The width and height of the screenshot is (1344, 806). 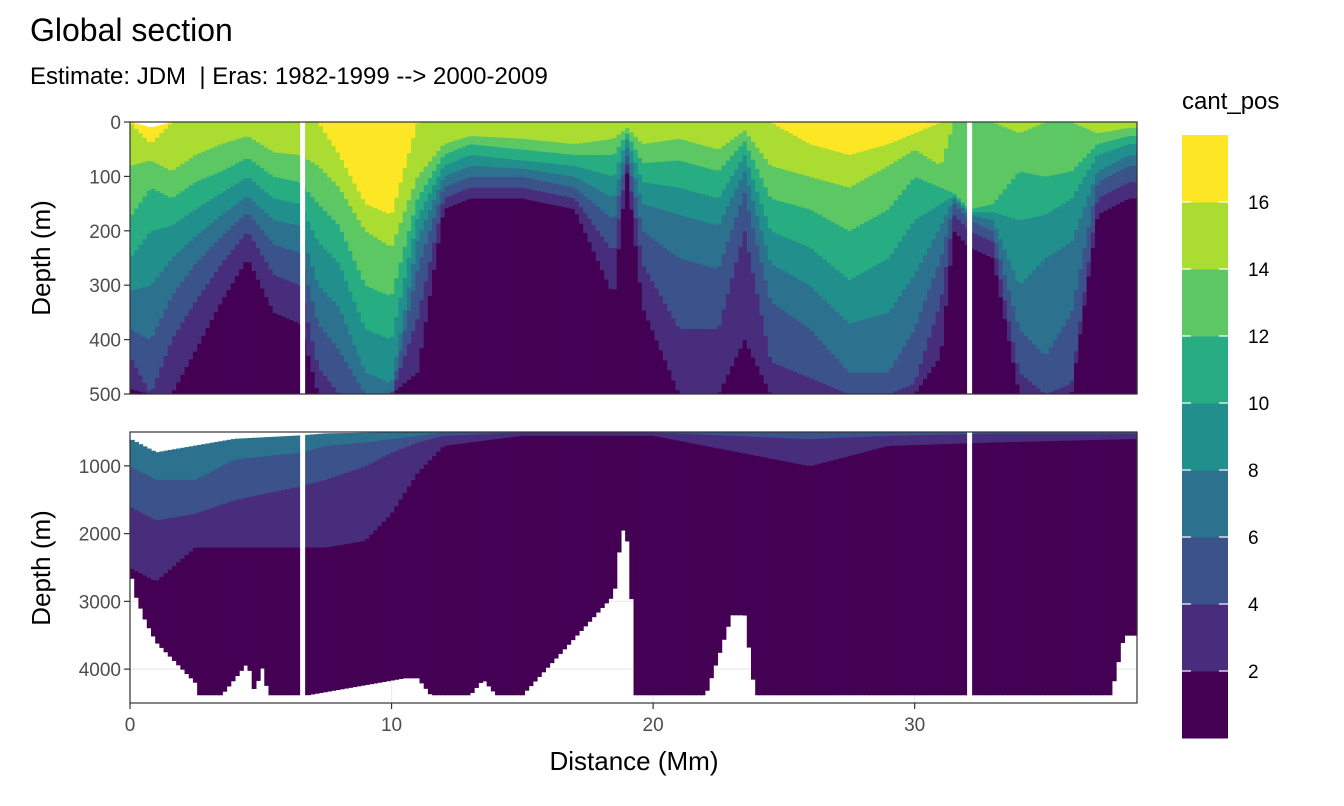 What do you see at coordinates (130, 725) in the screenshot?
I see `x-tick-label: 0` at bounding box center [130, 725].